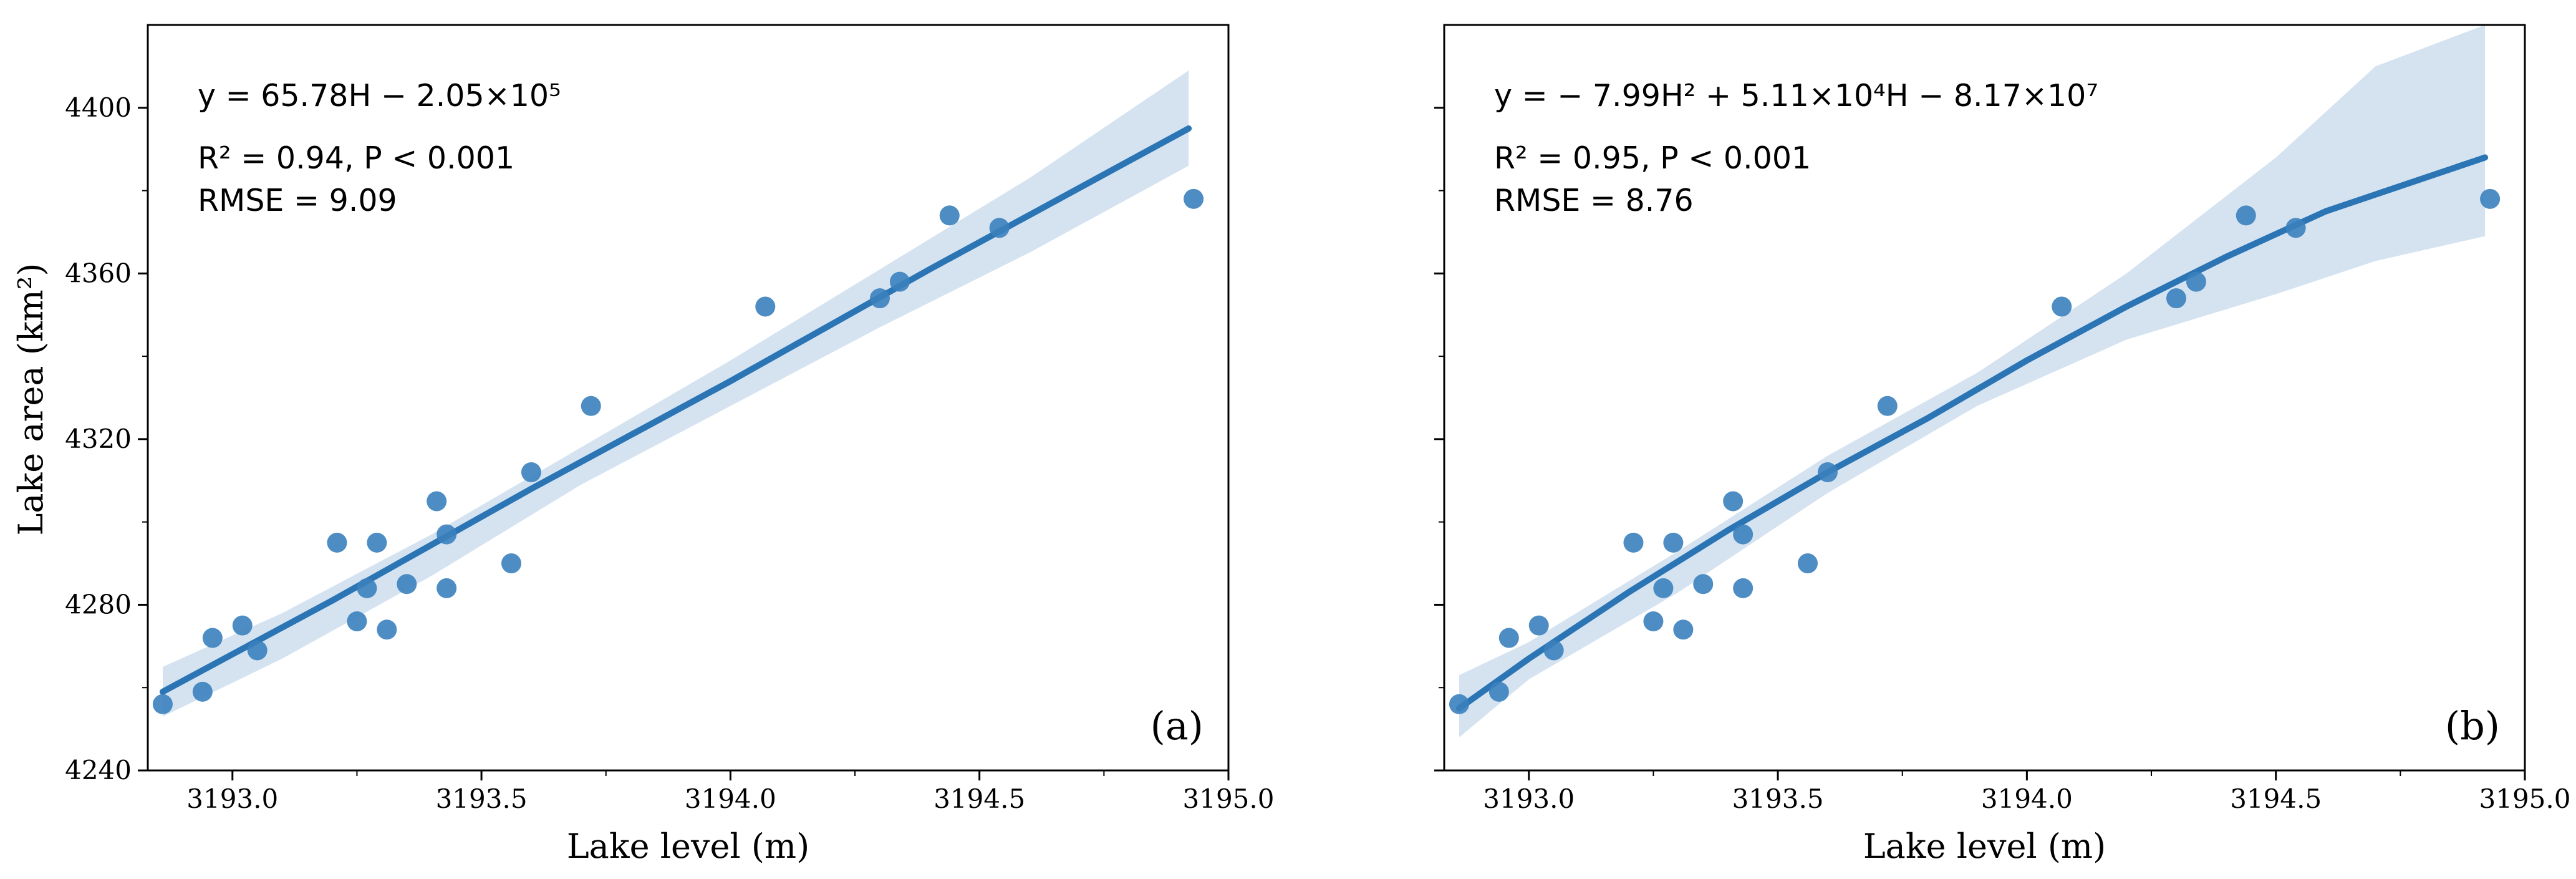  Describe the element at coordinates (379, 96) in the screenshot. I see `equation-annotation: y = 65.78H − 2.05×10⁵` at that location.